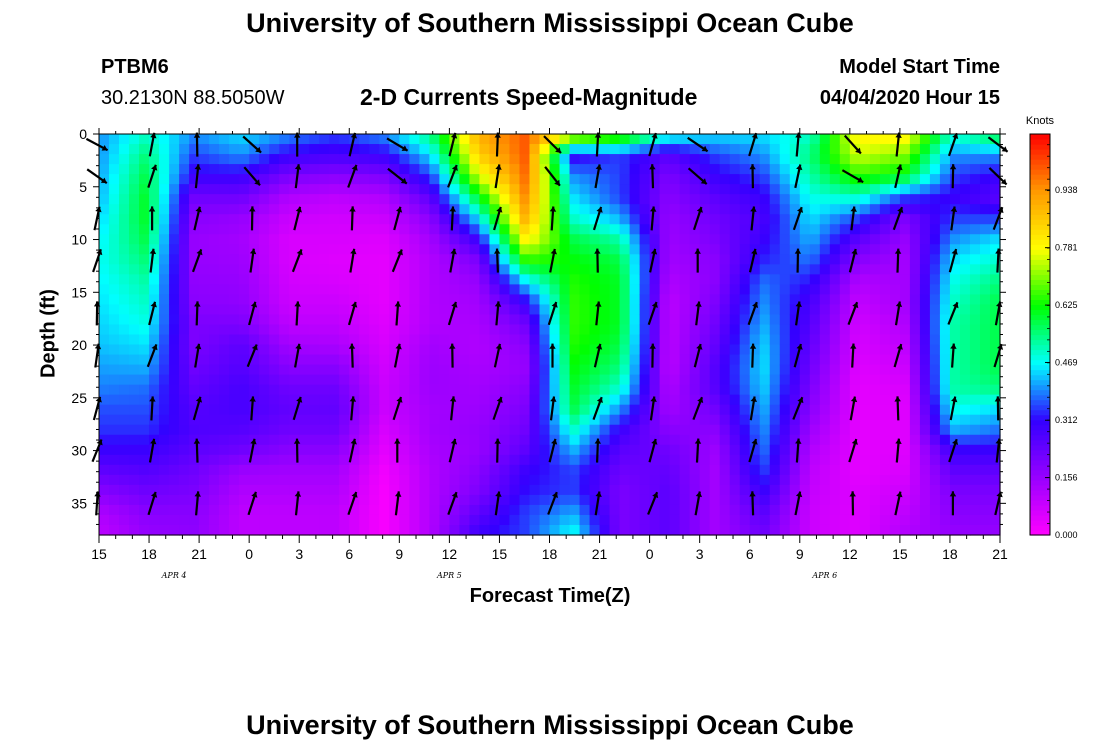 This screenshot has width=1100, height=750. What do you see at coordinates (450, 554) in the screenshot?
I see `x-tick-label: 12` at bounding box center [450, 554].